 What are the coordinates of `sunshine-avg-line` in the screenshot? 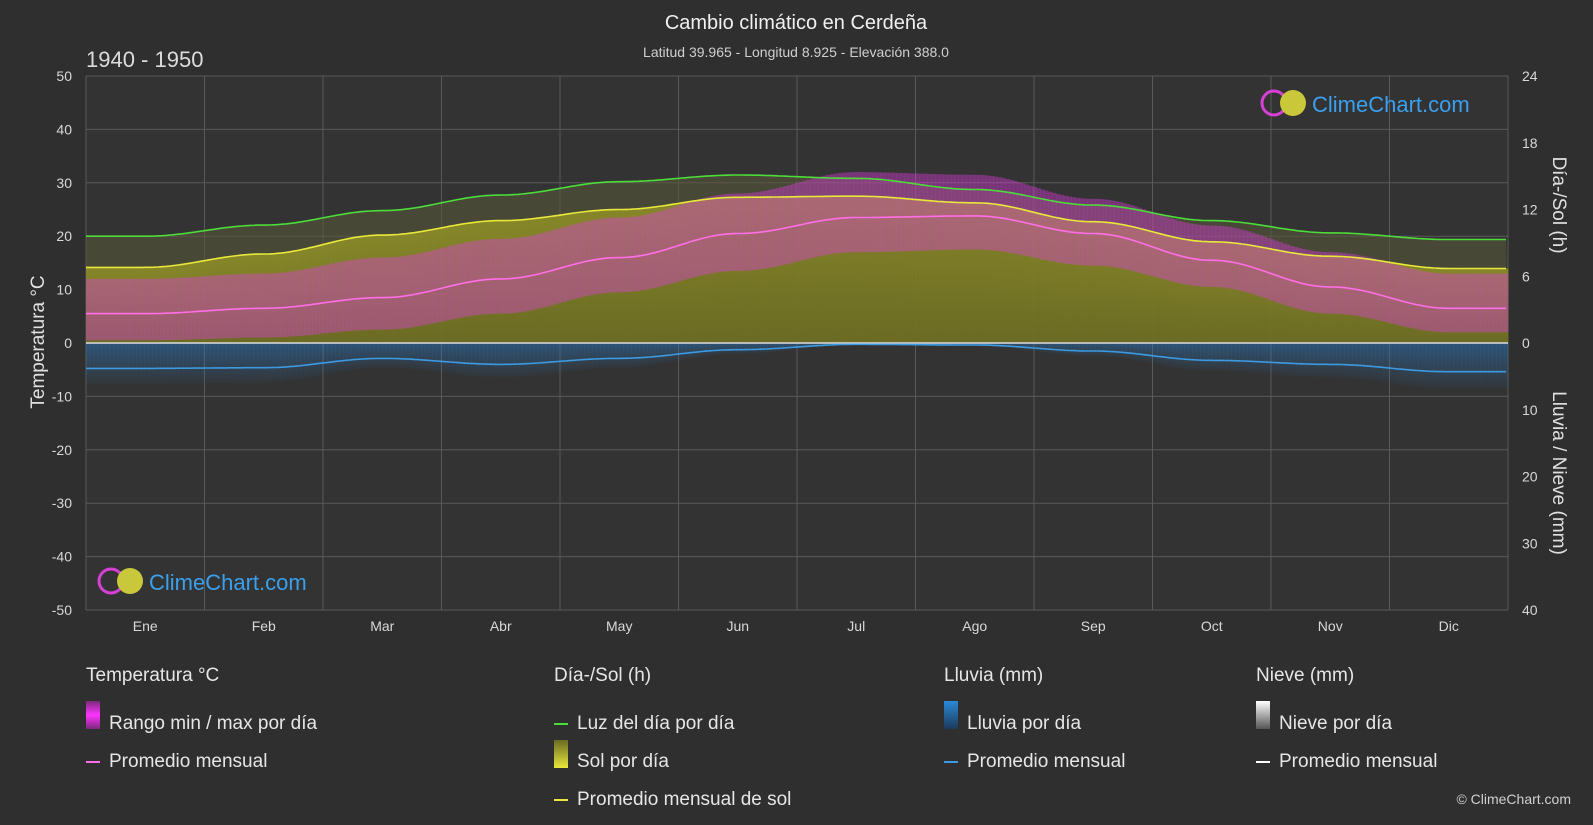 It's located at (796, 232).